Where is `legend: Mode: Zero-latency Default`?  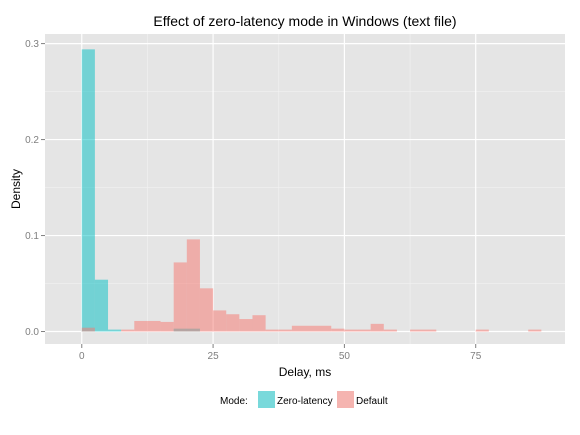 legend: Mode: Zero-latency Default is located at coordinates (304, 399).